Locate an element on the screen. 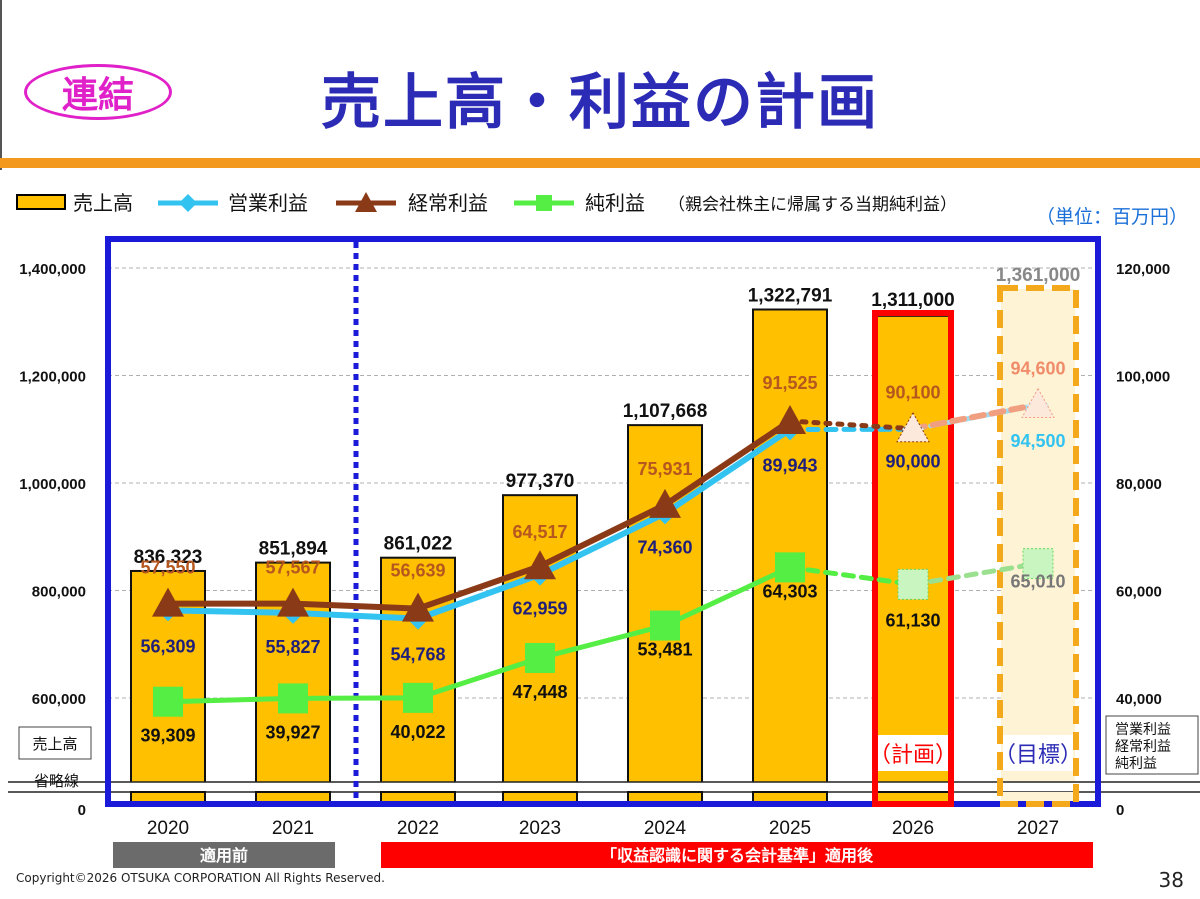  band-after-label: 「収益認識に関する会計基準」適用後 is located at coordinates (737, 855).